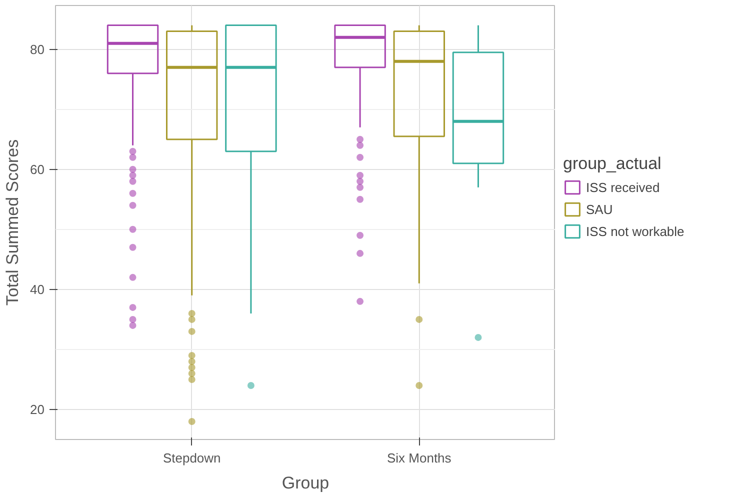  I want to click on y-tick-label: 80, so click(37, 49).